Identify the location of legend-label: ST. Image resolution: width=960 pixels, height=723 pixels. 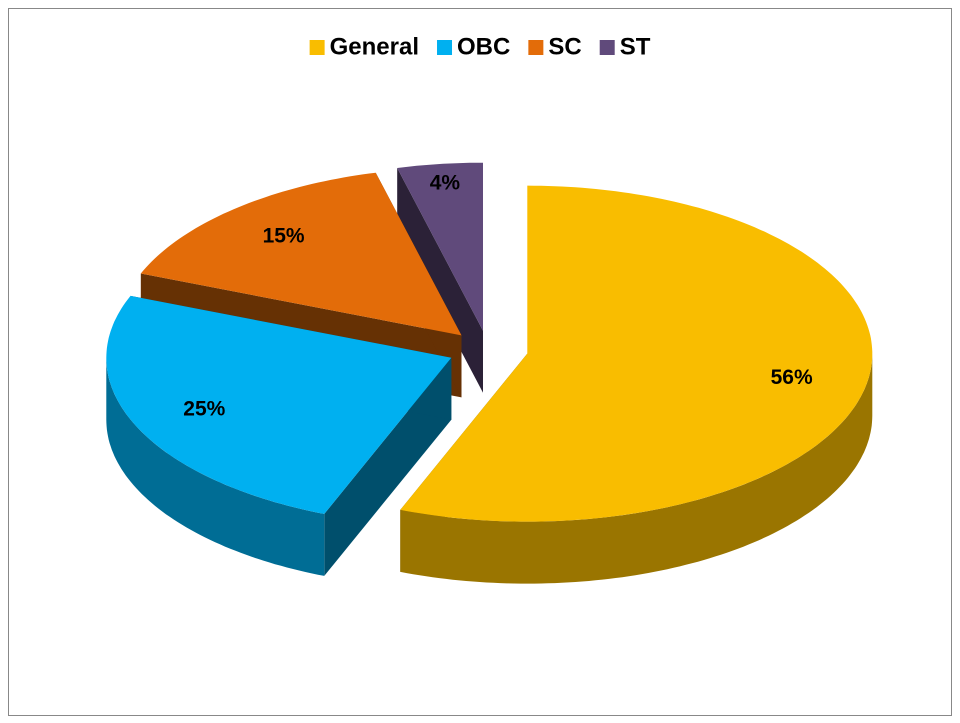
(635, 46).